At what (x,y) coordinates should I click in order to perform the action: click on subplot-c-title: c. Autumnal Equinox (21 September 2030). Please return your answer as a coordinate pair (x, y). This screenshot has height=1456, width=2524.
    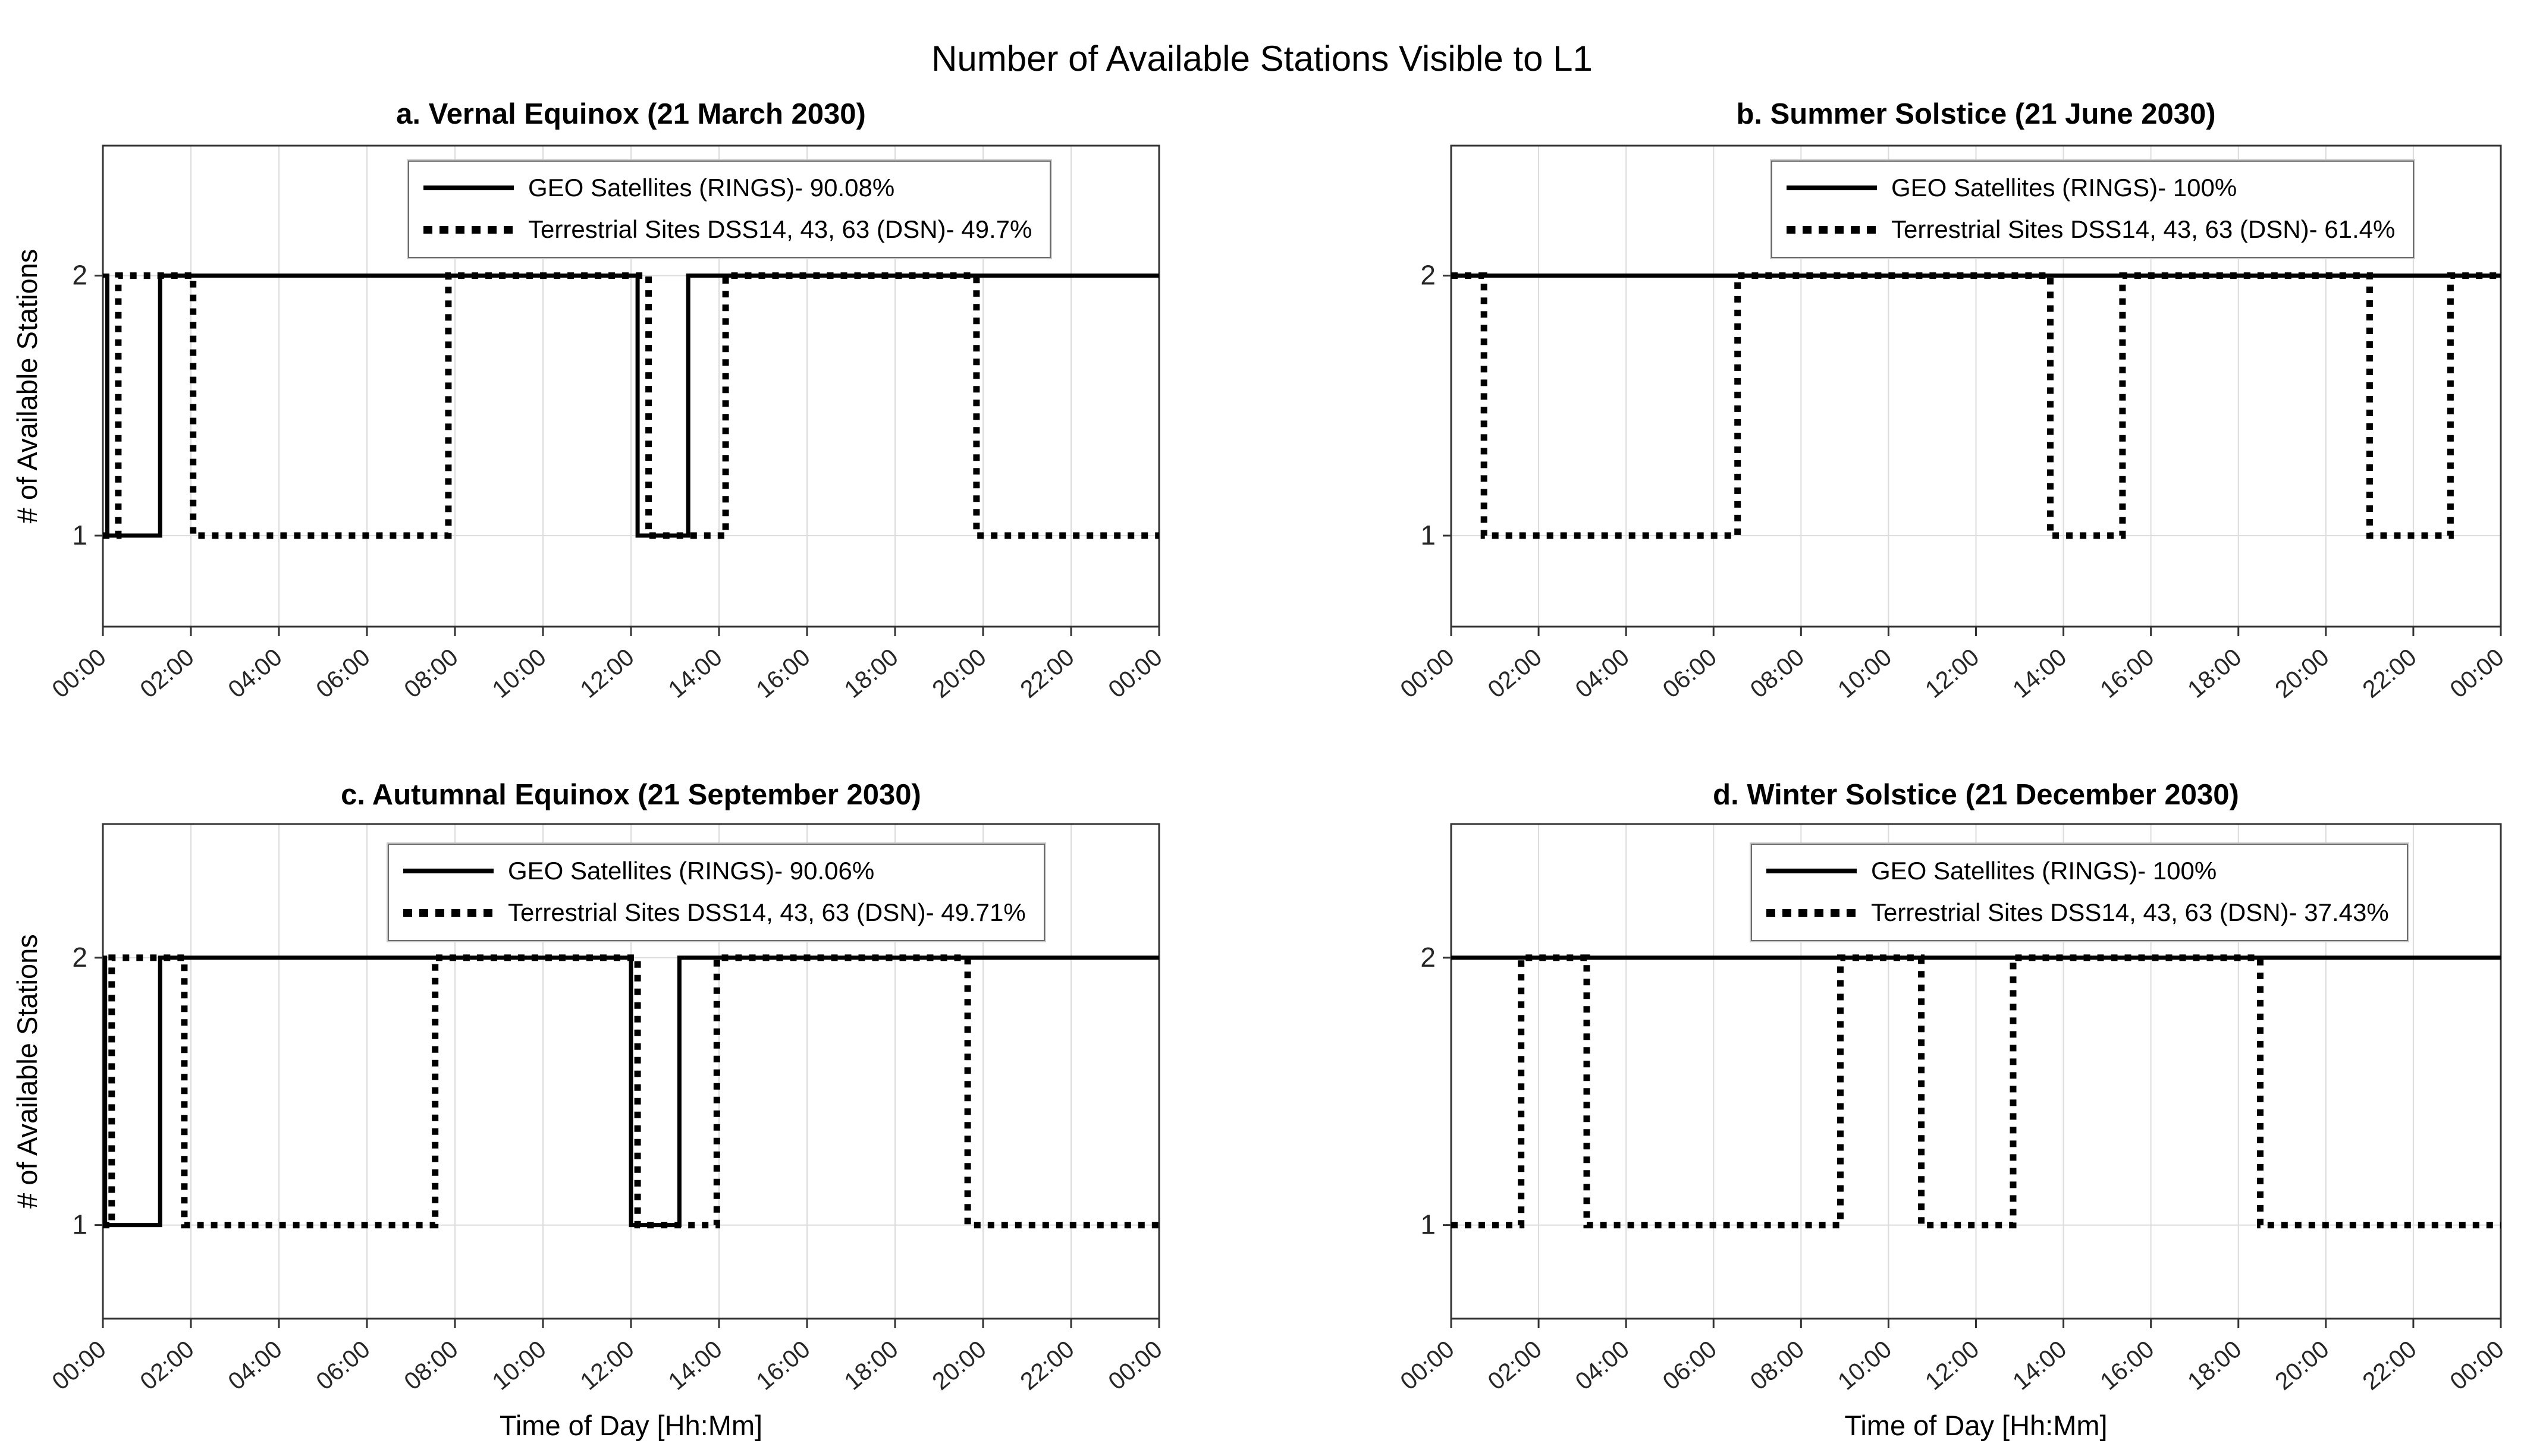
    Looking at the image, I should click on (631, 795).